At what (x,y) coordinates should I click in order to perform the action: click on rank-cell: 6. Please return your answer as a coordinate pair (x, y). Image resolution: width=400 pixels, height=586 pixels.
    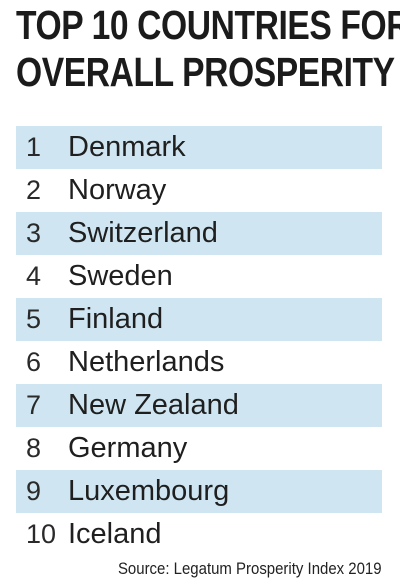
    Looking at the image, I should click on (34, 362).